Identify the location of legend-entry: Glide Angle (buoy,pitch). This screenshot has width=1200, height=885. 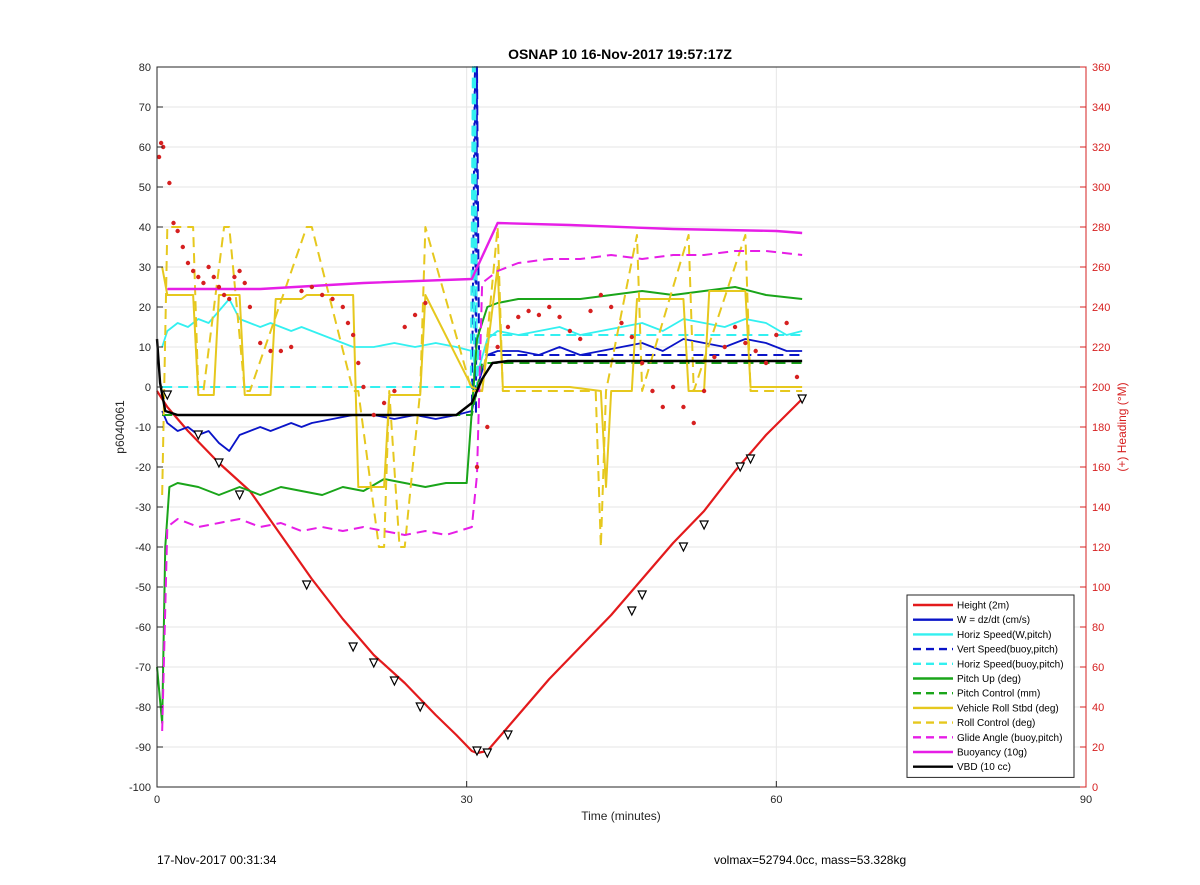
(1009, 738).